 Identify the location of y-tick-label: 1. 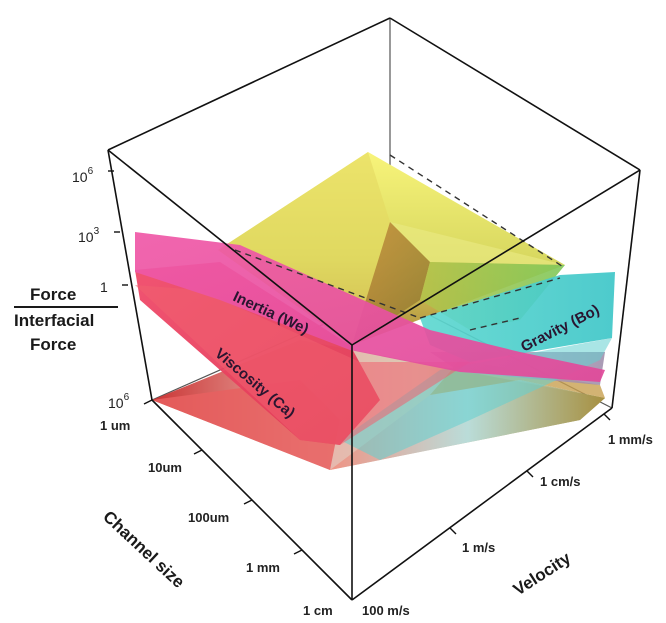
(104, 287).